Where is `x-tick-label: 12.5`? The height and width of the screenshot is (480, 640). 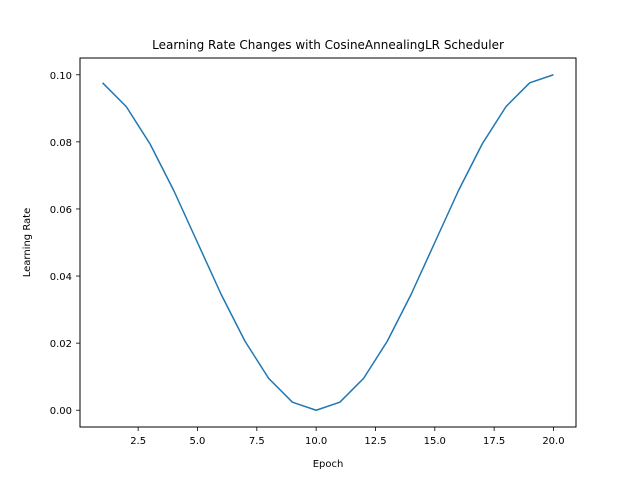 x-tick-label: 12.5 is located at coordinates (375, 441).